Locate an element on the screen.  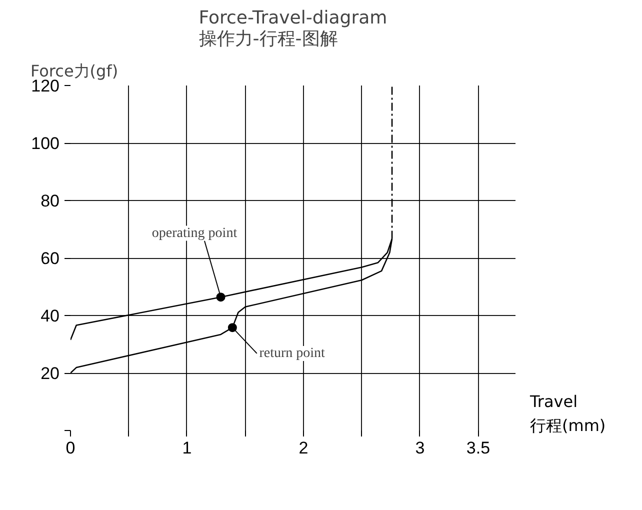
y-tick-label: 100 is located at coordinates (45, 143).